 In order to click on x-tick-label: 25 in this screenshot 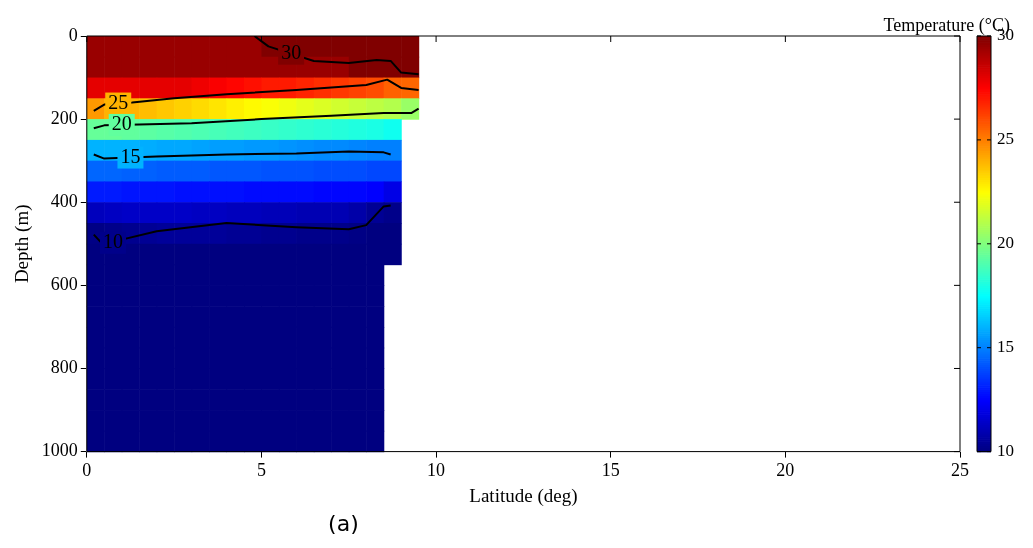, I will do `click(960, 470)`.